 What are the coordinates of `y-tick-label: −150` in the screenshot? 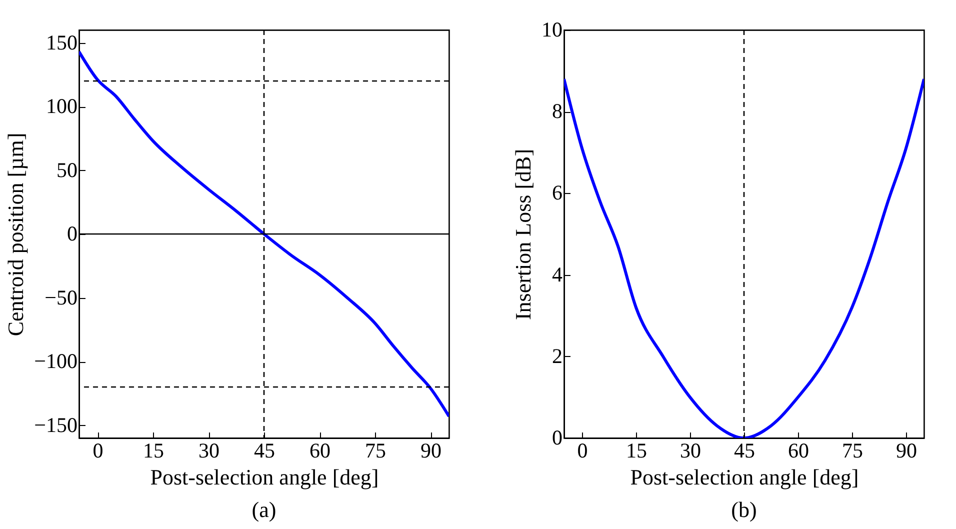 It's located at (56, 424).